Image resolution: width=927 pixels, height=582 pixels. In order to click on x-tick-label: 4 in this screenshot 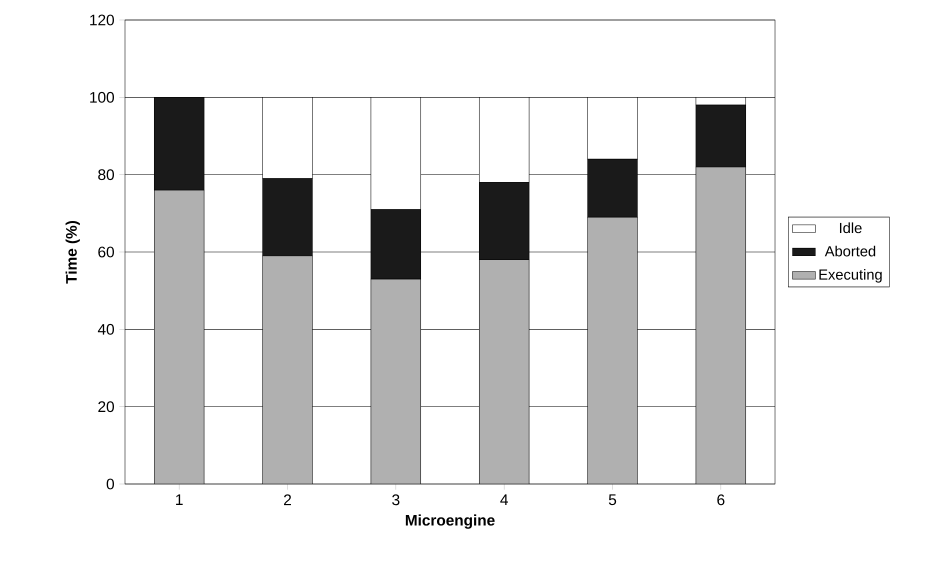, I will do `click(504, 499)`.